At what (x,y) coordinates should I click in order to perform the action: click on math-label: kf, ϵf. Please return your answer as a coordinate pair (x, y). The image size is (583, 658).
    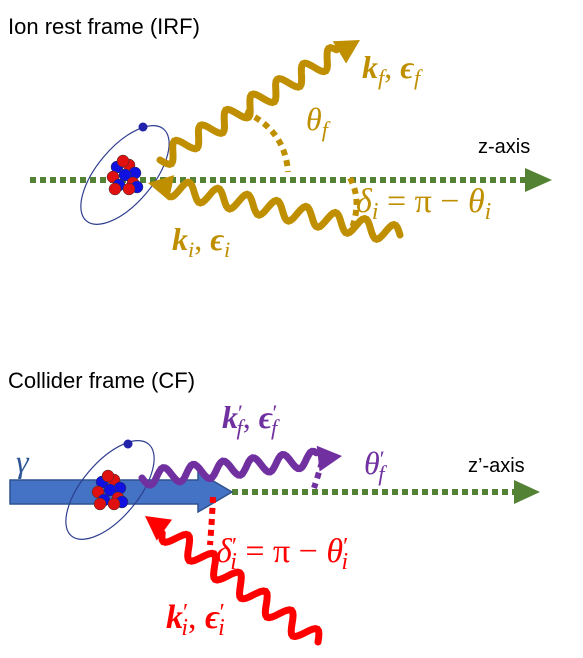
    Looking at the image, I should click on (392, 69).